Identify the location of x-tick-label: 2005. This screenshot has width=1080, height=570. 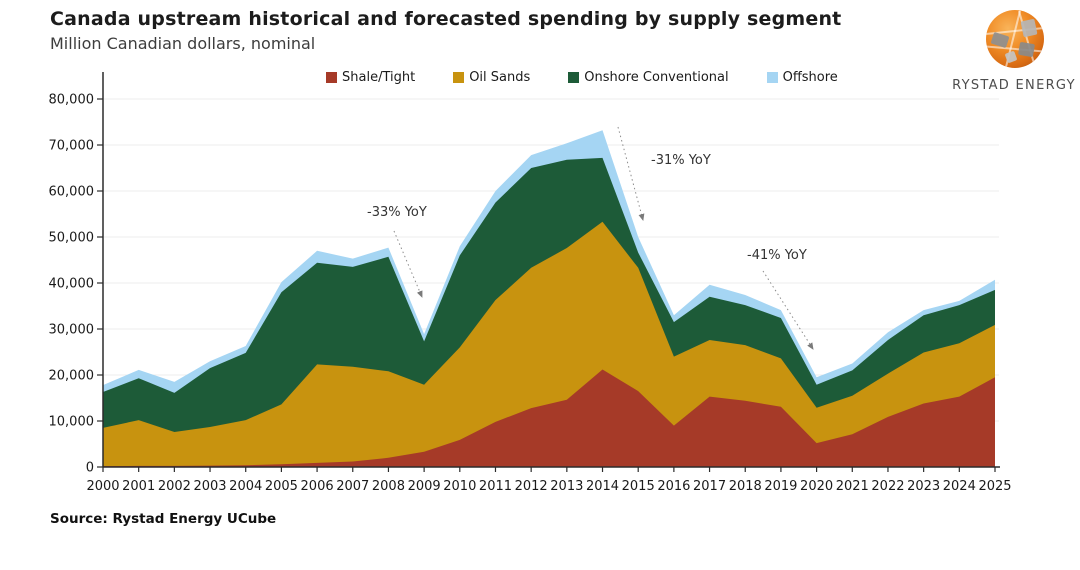
(281, 486).